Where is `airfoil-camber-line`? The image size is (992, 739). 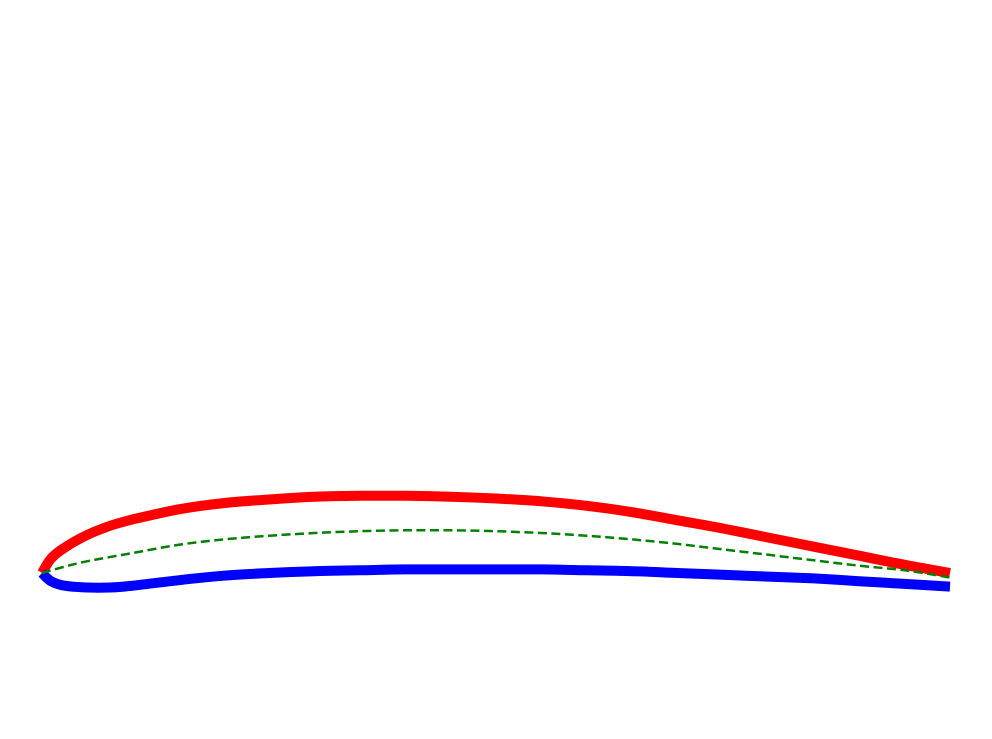
airfoil-camber-line is located at coordinates (496, 553).